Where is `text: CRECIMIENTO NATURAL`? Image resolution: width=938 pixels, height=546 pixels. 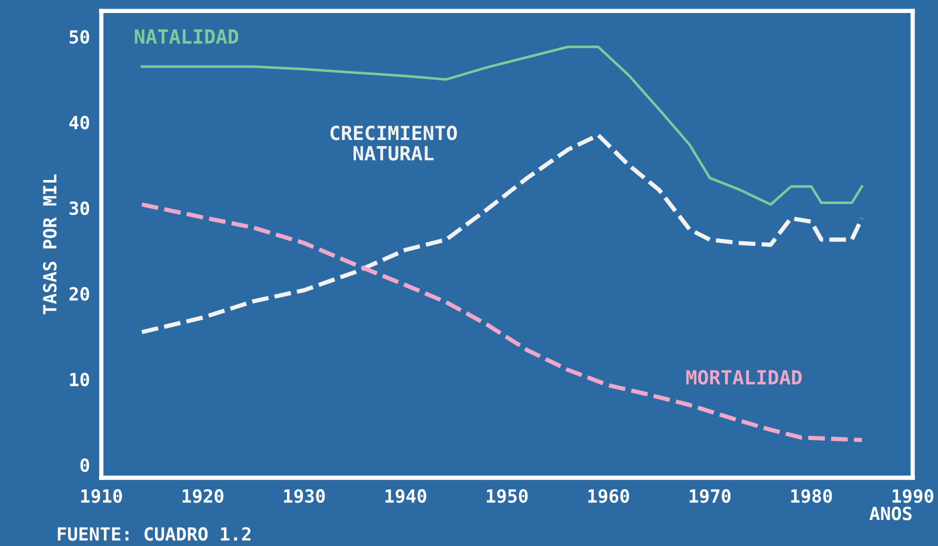 text: CRECIMIENTO NATURAL is located at coordinates (393, 143).